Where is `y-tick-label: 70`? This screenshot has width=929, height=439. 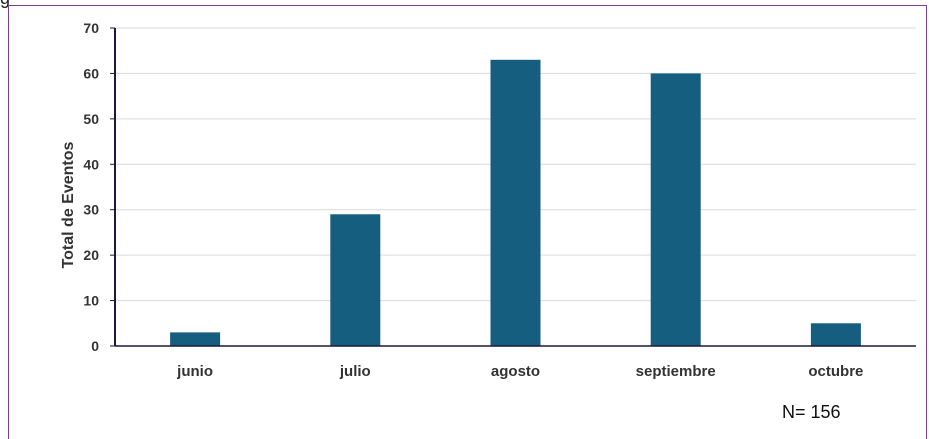
y-tick-label: 70 is located at coordinates (91, 28).